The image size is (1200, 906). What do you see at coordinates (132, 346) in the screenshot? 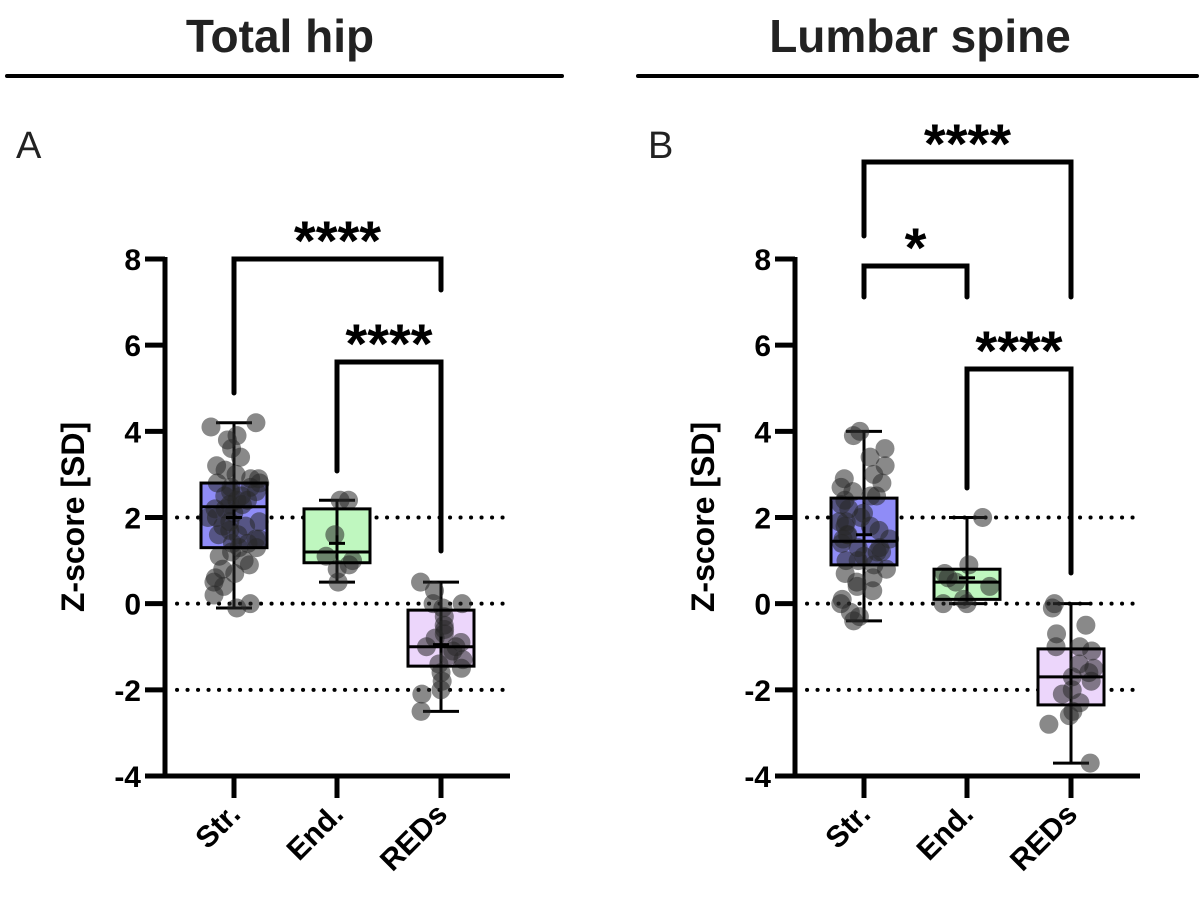
I see `panel-a-y-tick-label: 6` at bounding box center [132, 346].